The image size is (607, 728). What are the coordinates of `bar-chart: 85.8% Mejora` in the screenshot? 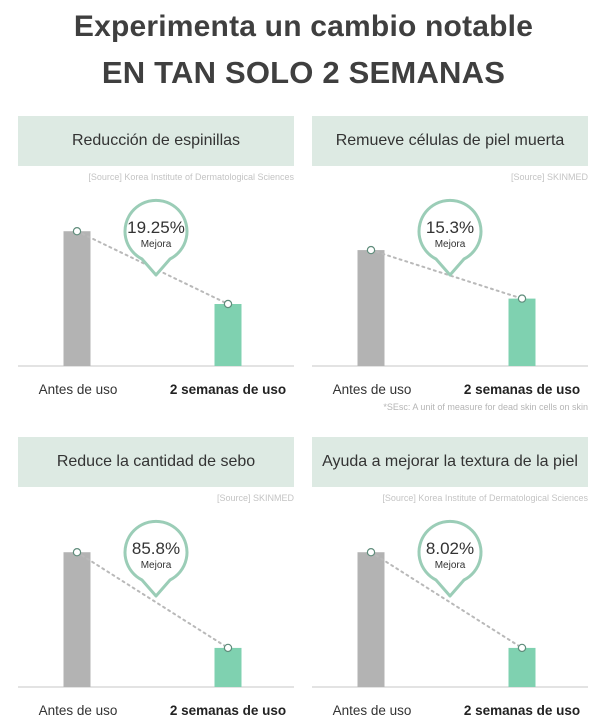 It's located at (156, 603).